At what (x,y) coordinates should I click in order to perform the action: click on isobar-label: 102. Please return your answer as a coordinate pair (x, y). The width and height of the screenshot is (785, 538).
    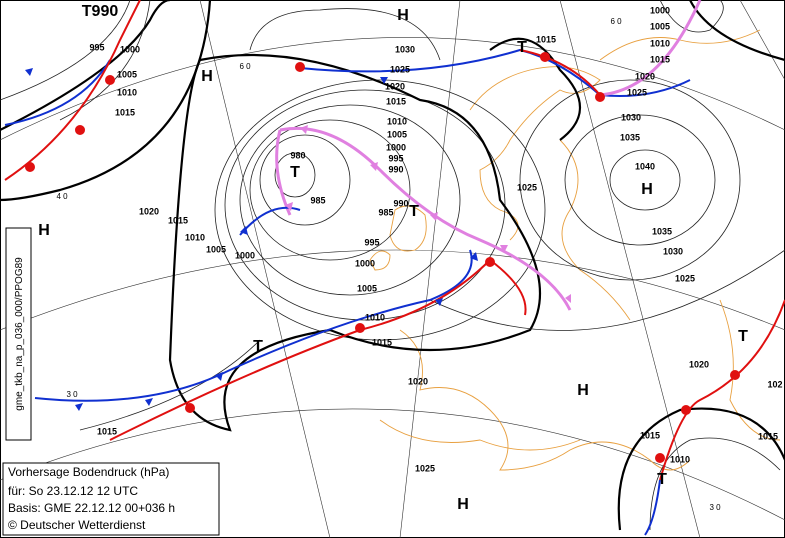
    Looking at the image, I should click on (774, 384).